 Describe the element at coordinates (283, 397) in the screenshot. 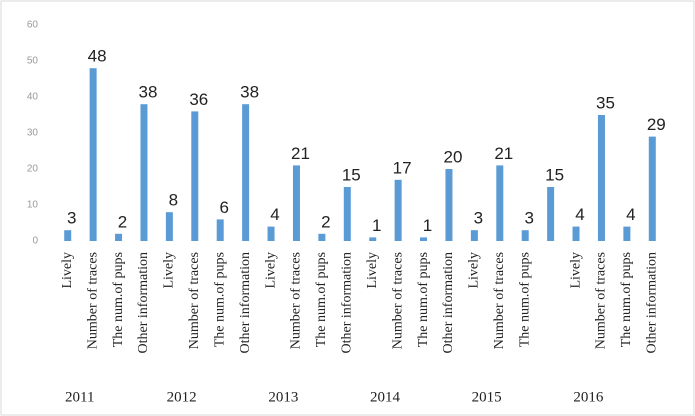

I see `group-label: 2013` at that location.